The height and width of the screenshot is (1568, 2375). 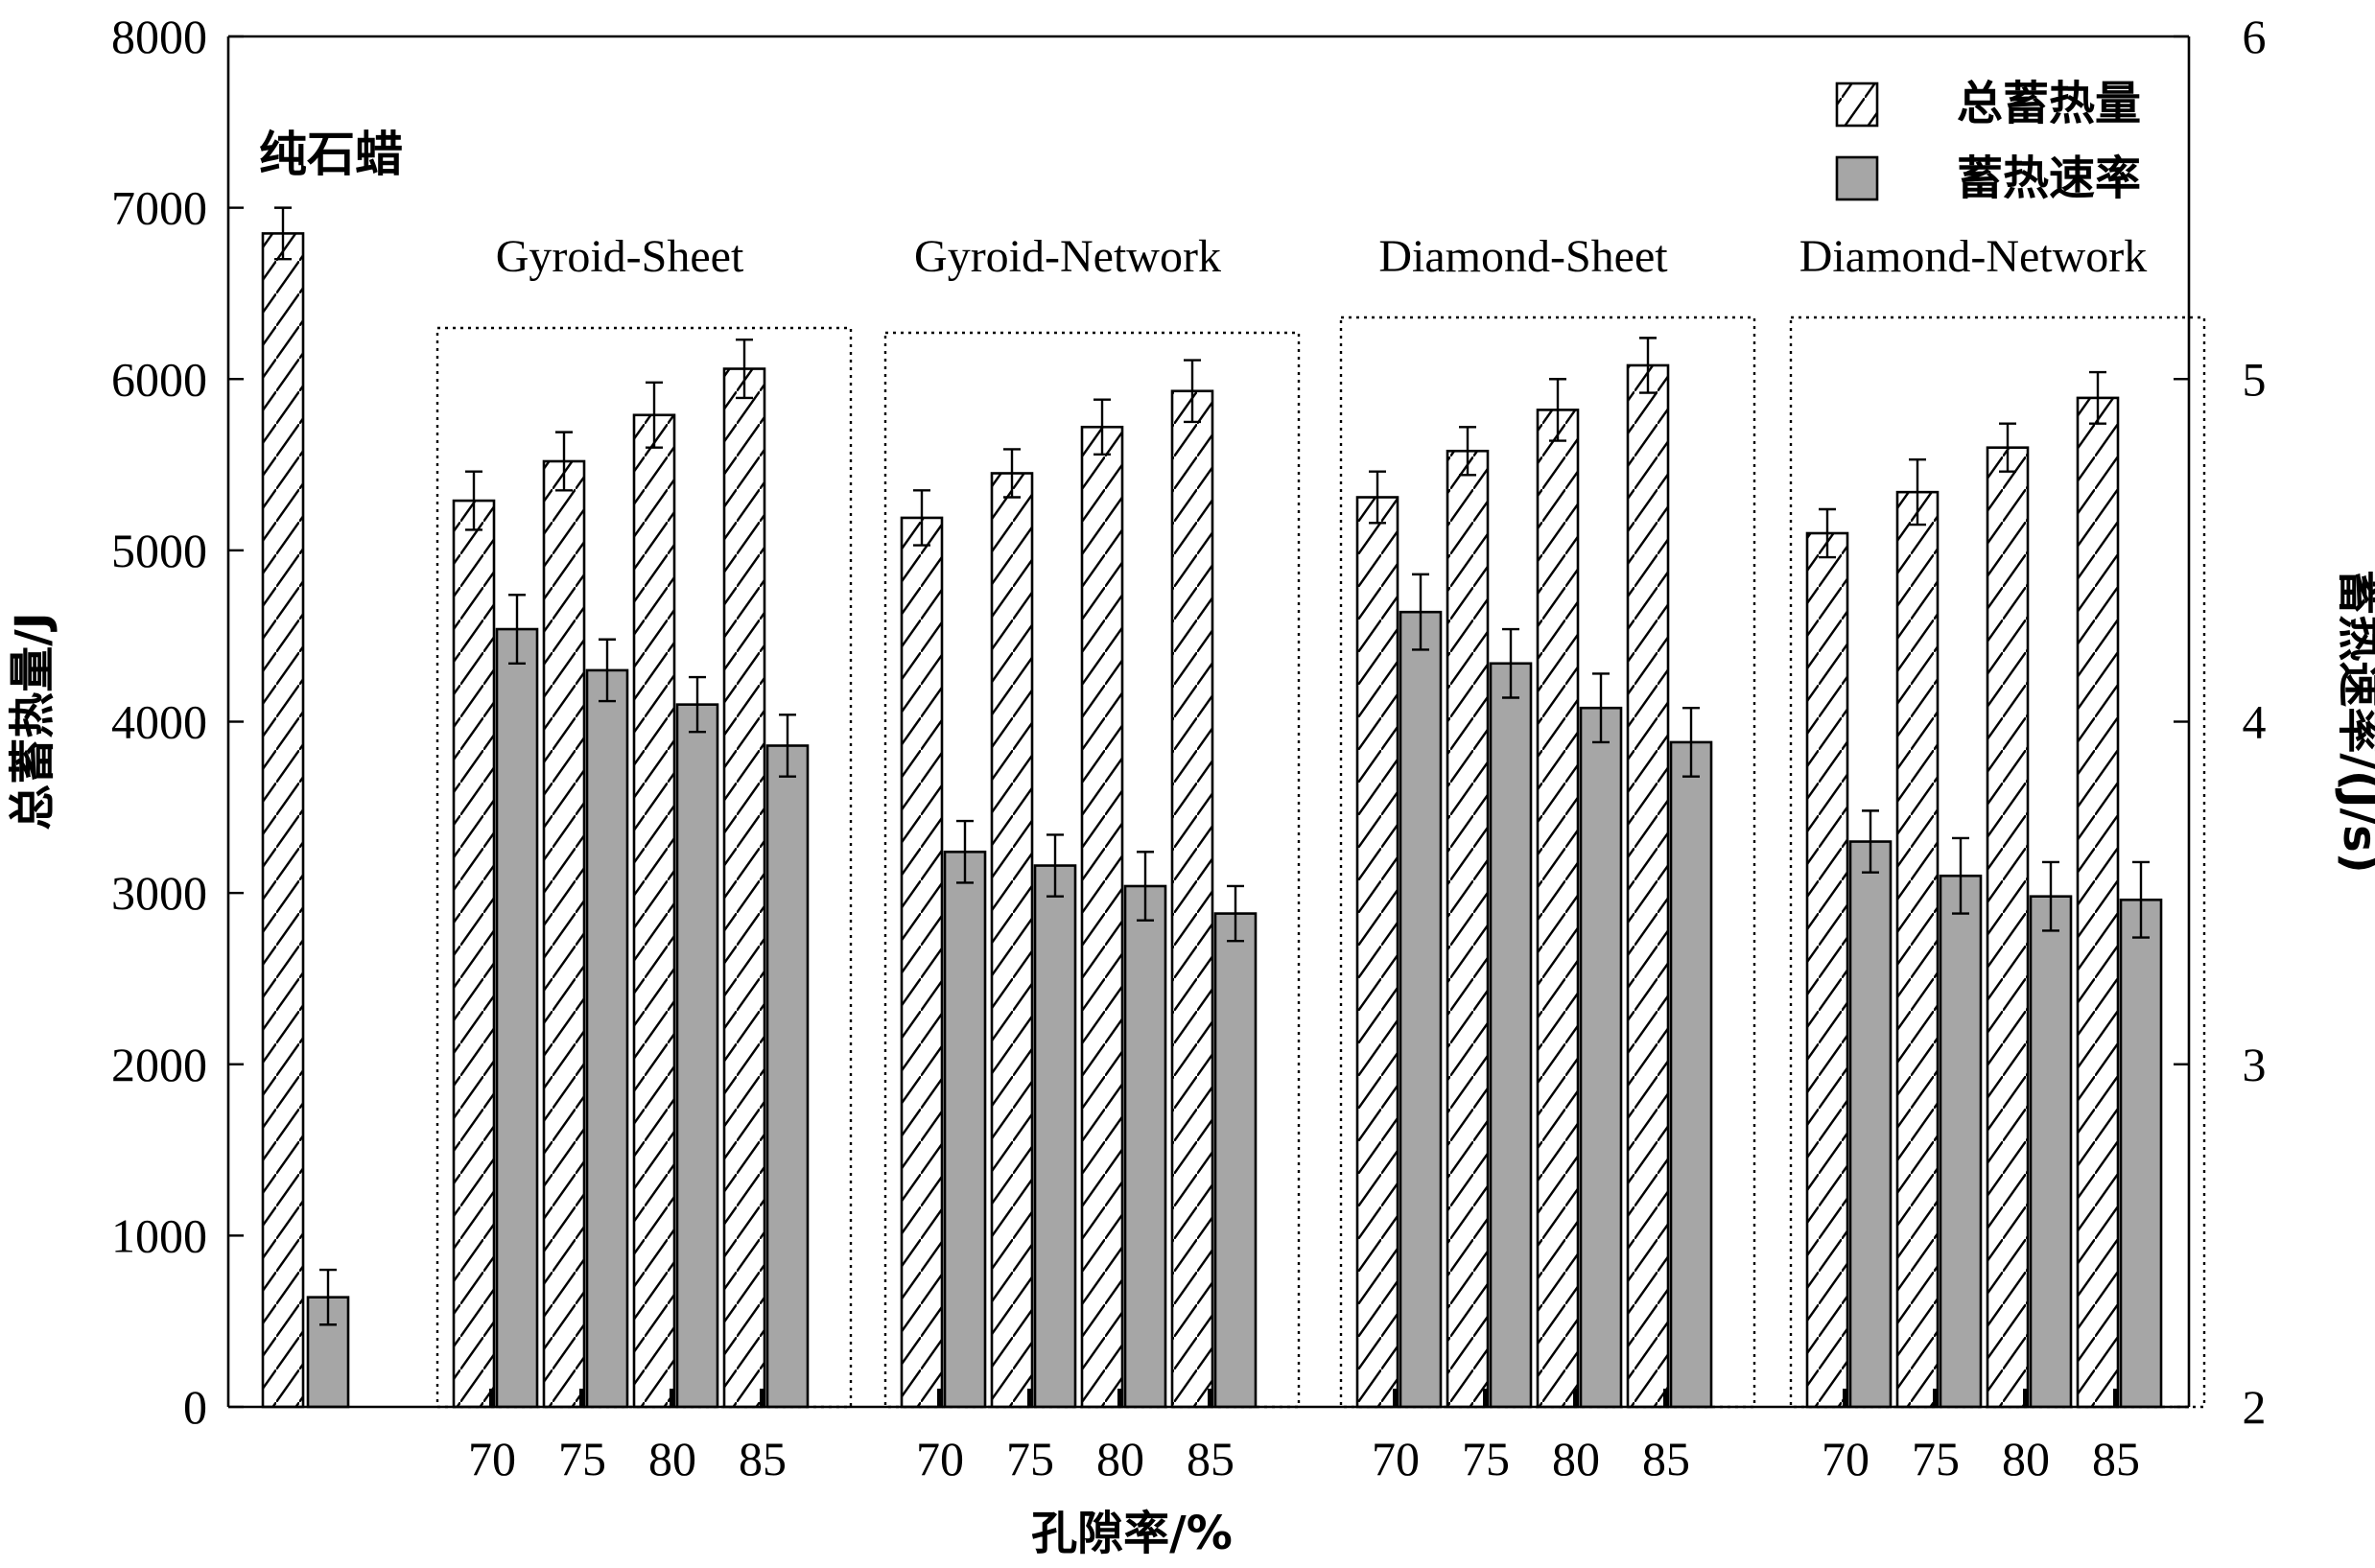 I want to click on diamond-network-total-bar-75-error-bar, so click(x=1918, y=492).